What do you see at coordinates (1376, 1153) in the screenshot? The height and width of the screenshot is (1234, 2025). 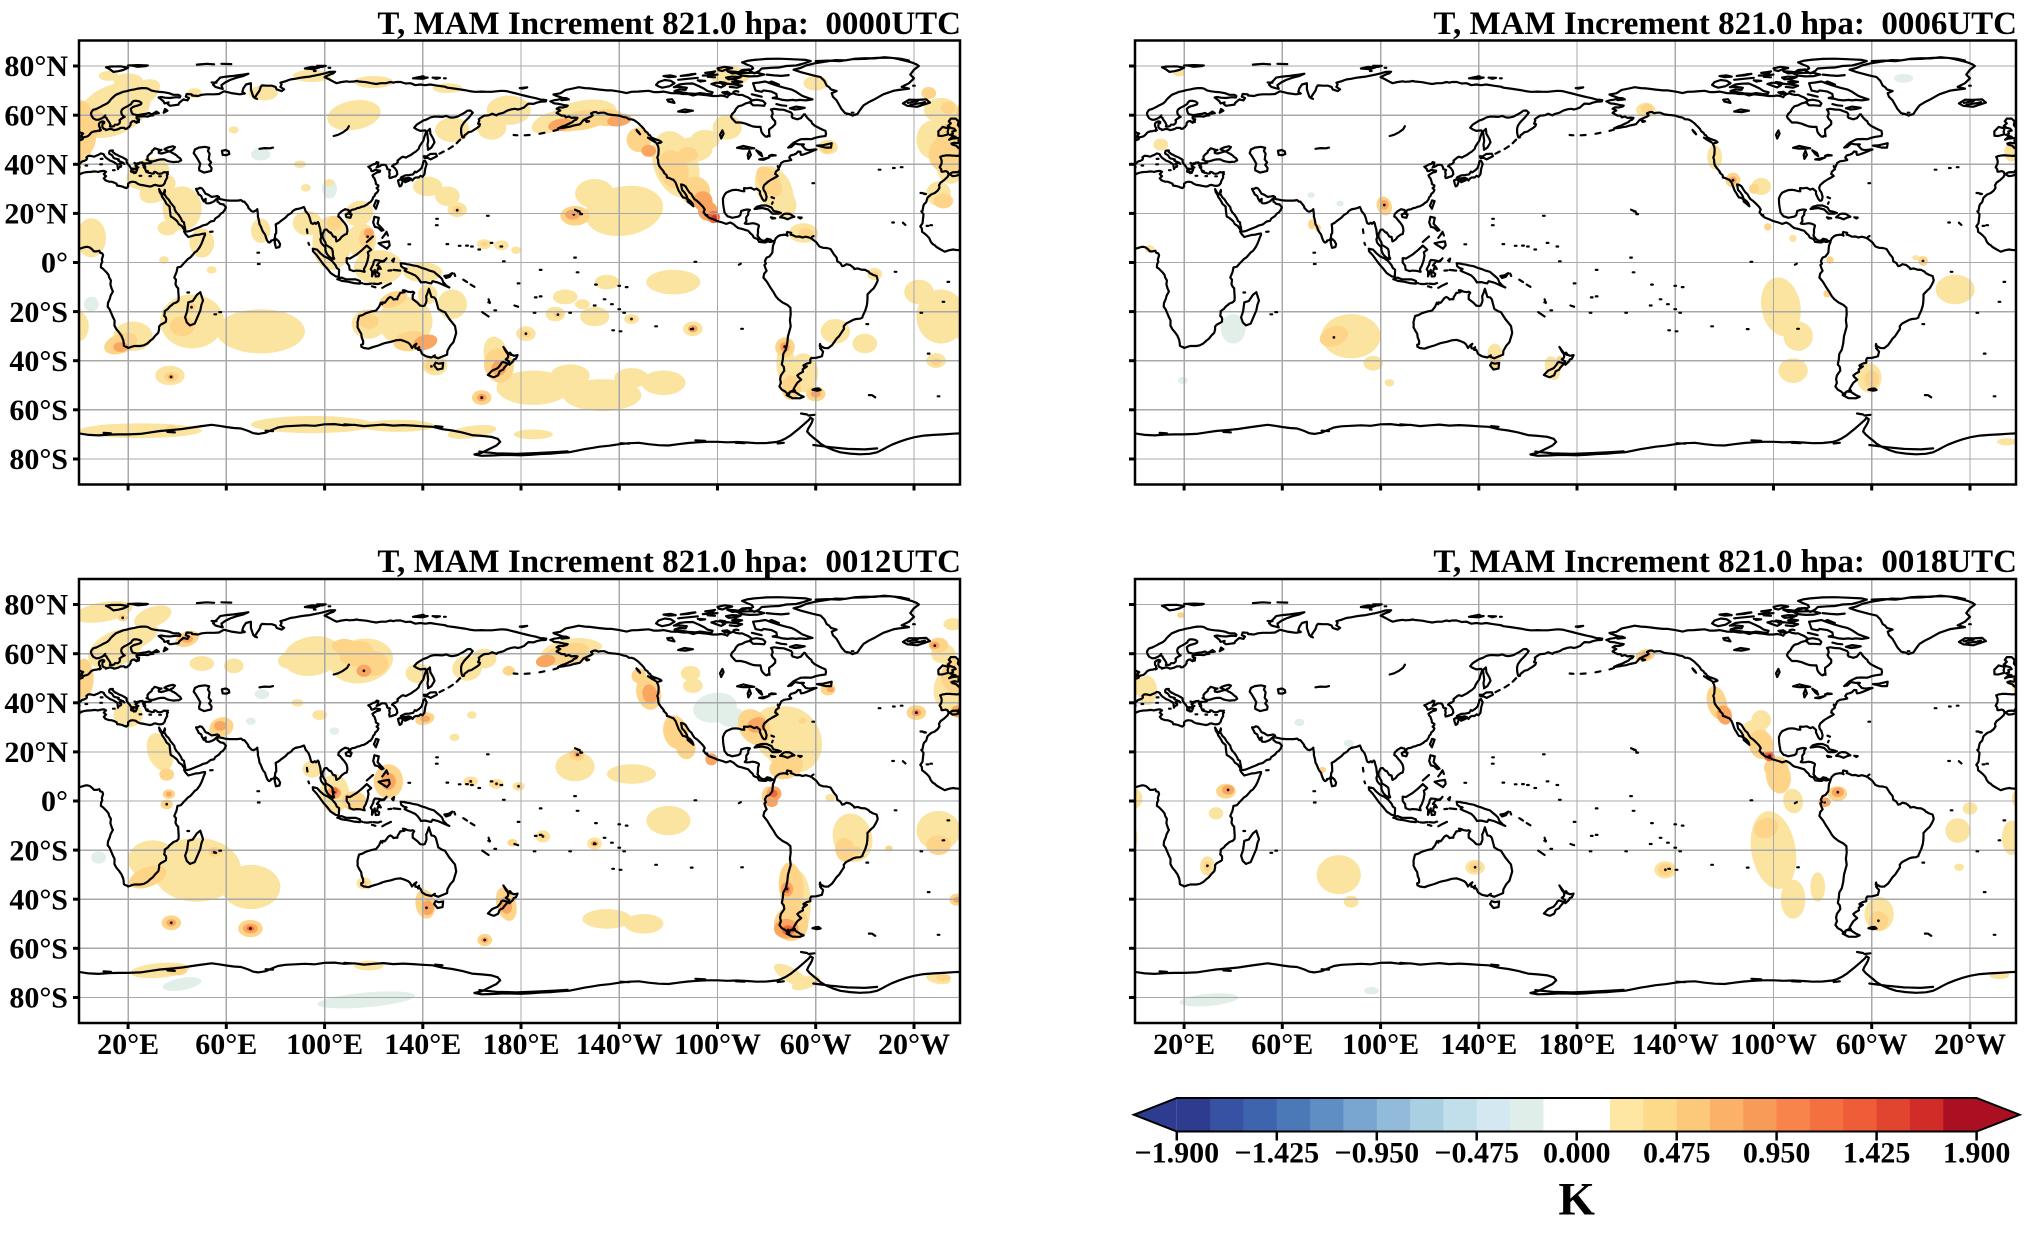 I see `svg-text: −0.950` at bounding box center [1376, 1153].